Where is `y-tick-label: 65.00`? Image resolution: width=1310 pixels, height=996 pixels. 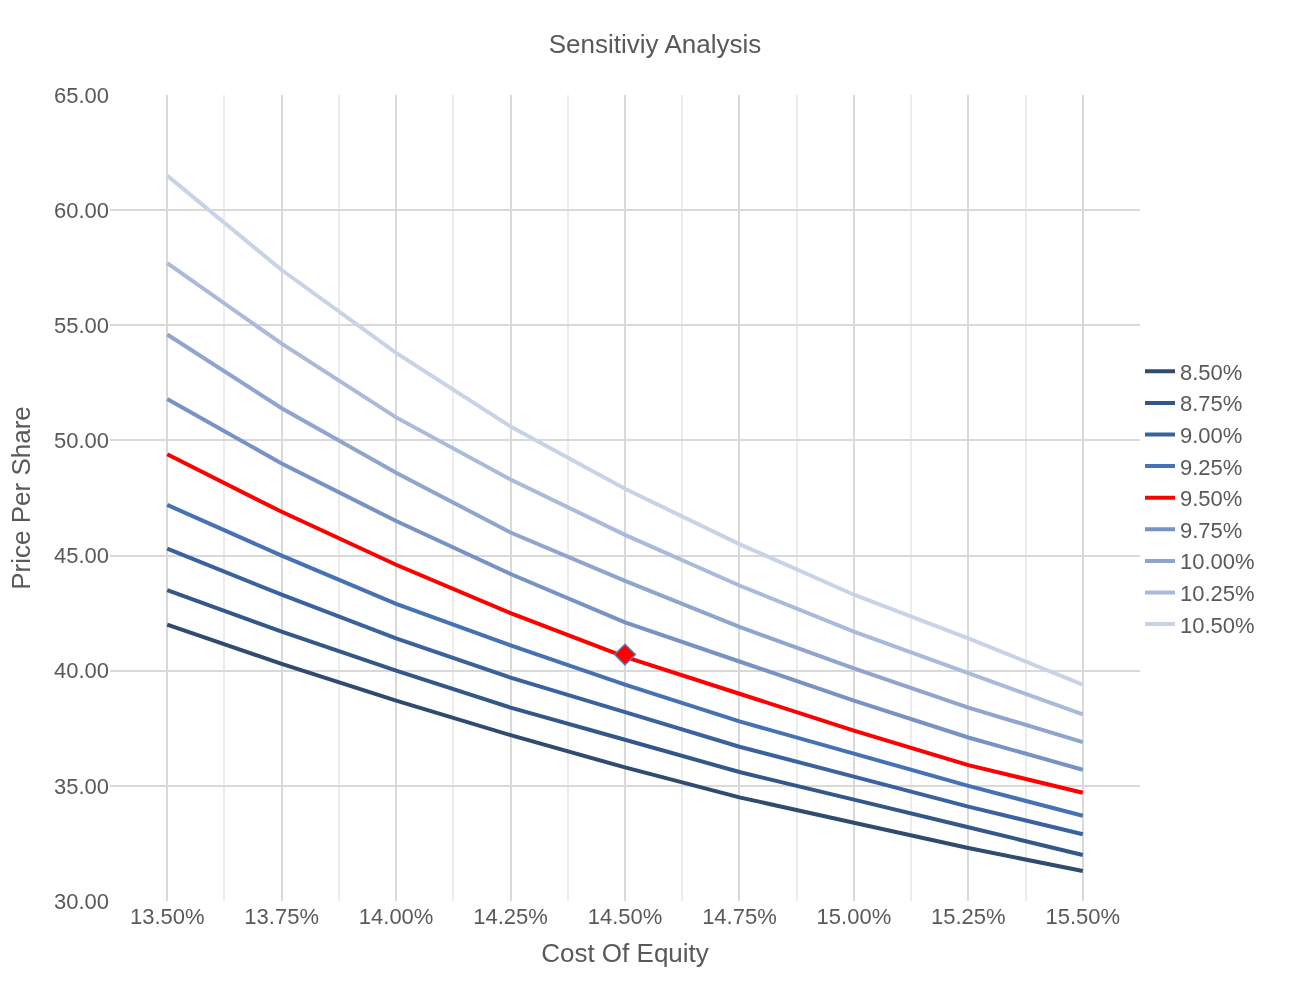 y-tick-label: 65.00 is located at coordinates (81, 95).